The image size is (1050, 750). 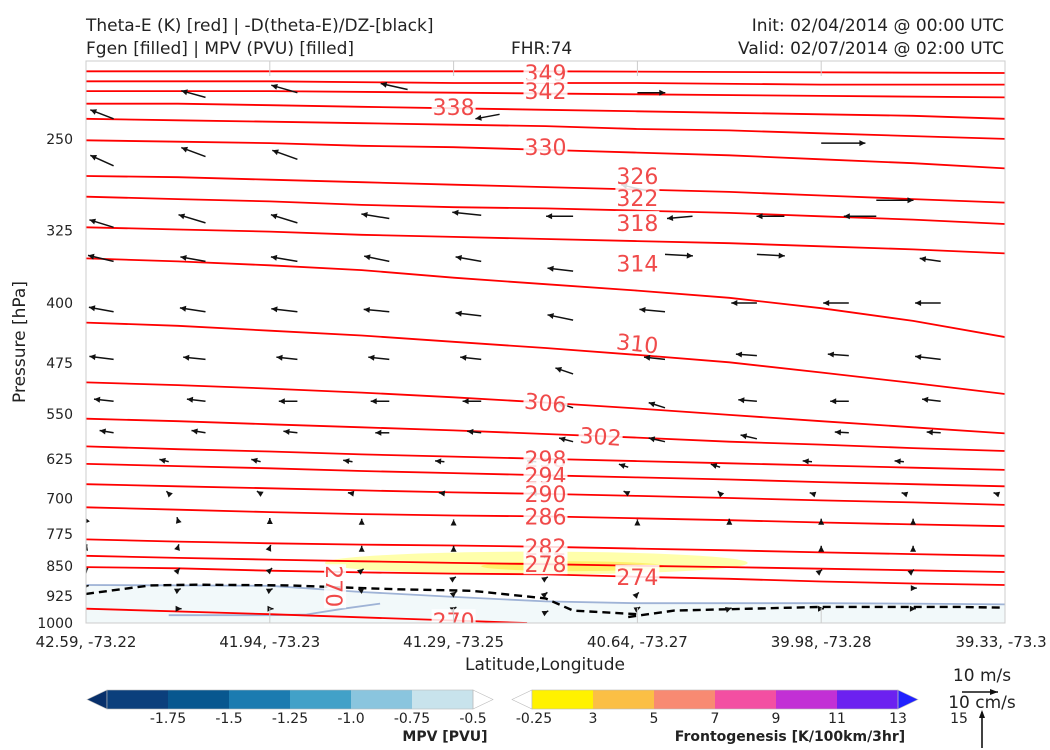 I want to click on contour-label: 290, so click(x=546, y=495).